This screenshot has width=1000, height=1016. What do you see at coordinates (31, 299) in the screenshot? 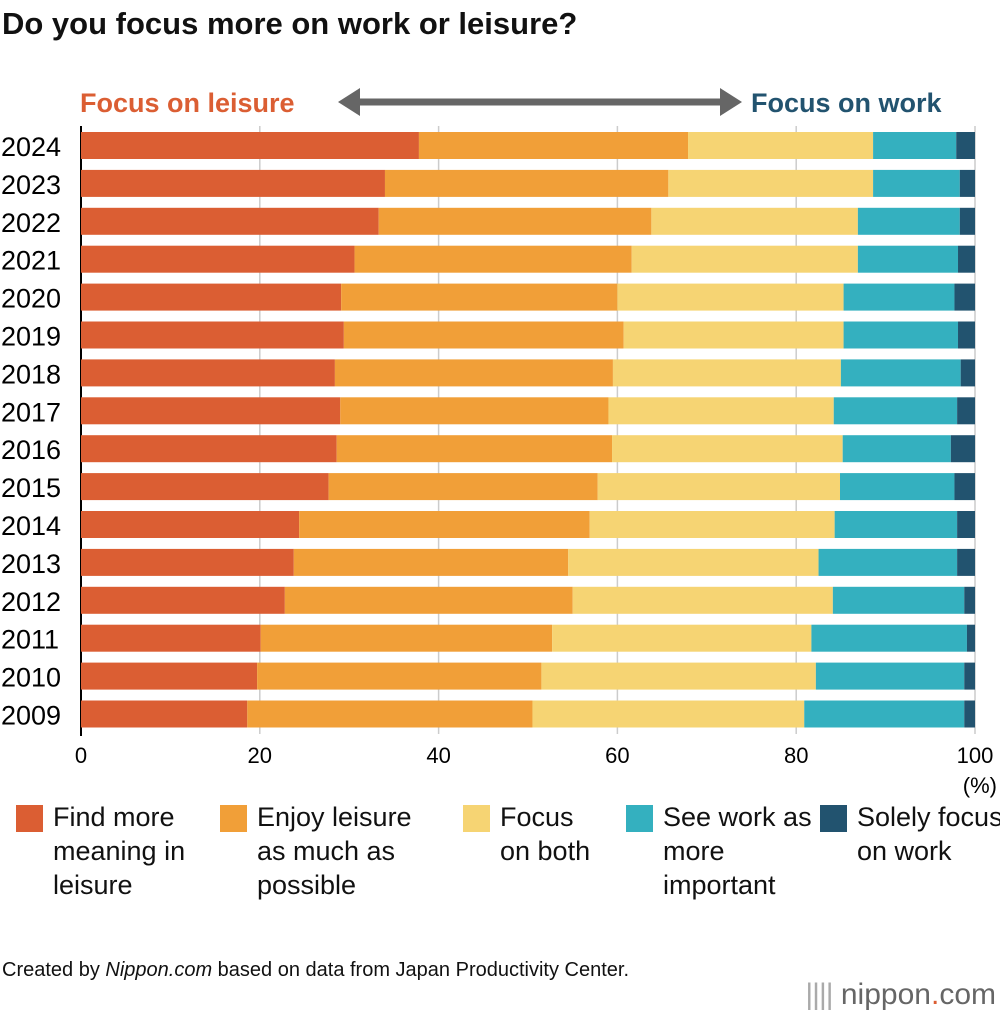
I see `year-label: 2020` at bounding box center [31, 299].